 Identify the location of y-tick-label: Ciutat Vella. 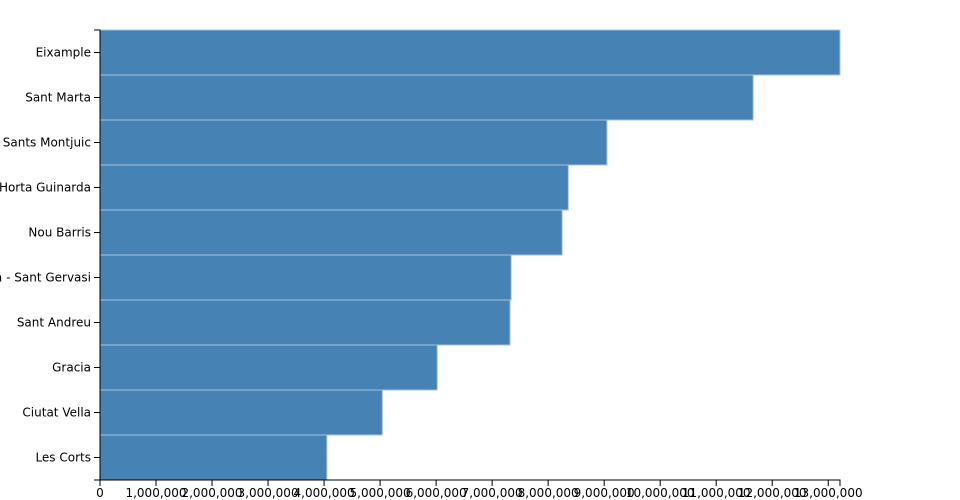
(56, 413).